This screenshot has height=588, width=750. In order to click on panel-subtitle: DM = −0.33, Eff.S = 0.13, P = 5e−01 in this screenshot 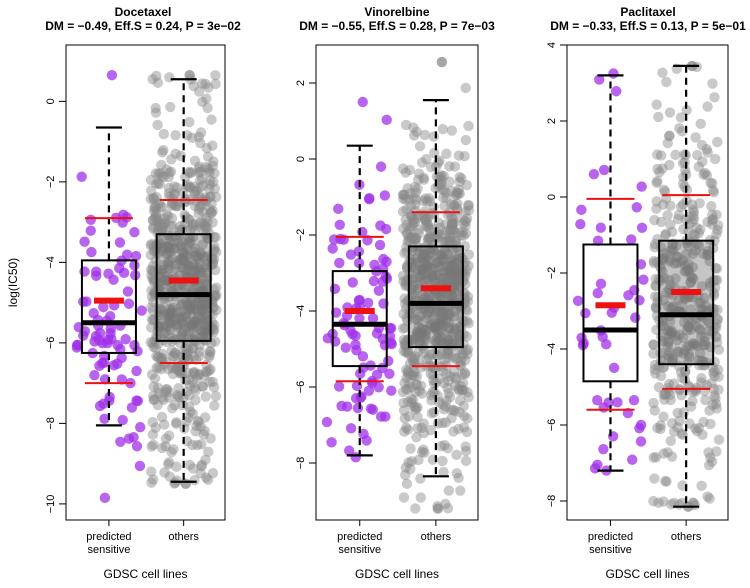, I will do `click(648, 26)`.